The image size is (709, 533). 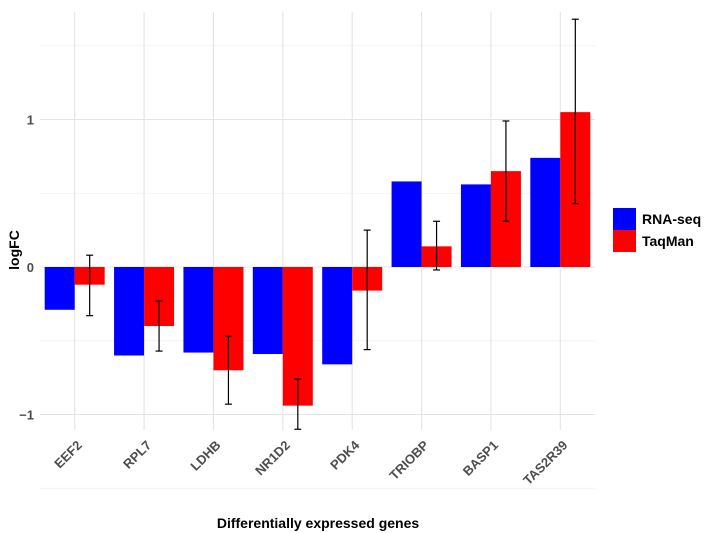 What do you see at coordinates (198, 310) in the screenshot?
I see `bar-rna-seq-ldhb` at bounding box center [198, 310].